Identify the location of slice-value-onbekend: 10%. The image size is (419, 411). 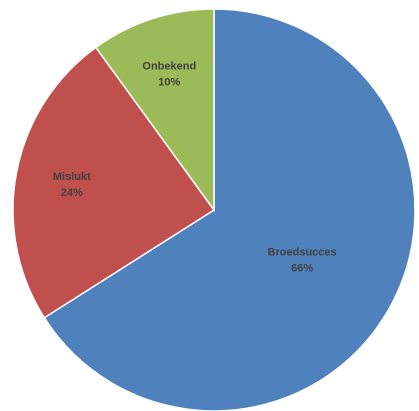
(169, 82).